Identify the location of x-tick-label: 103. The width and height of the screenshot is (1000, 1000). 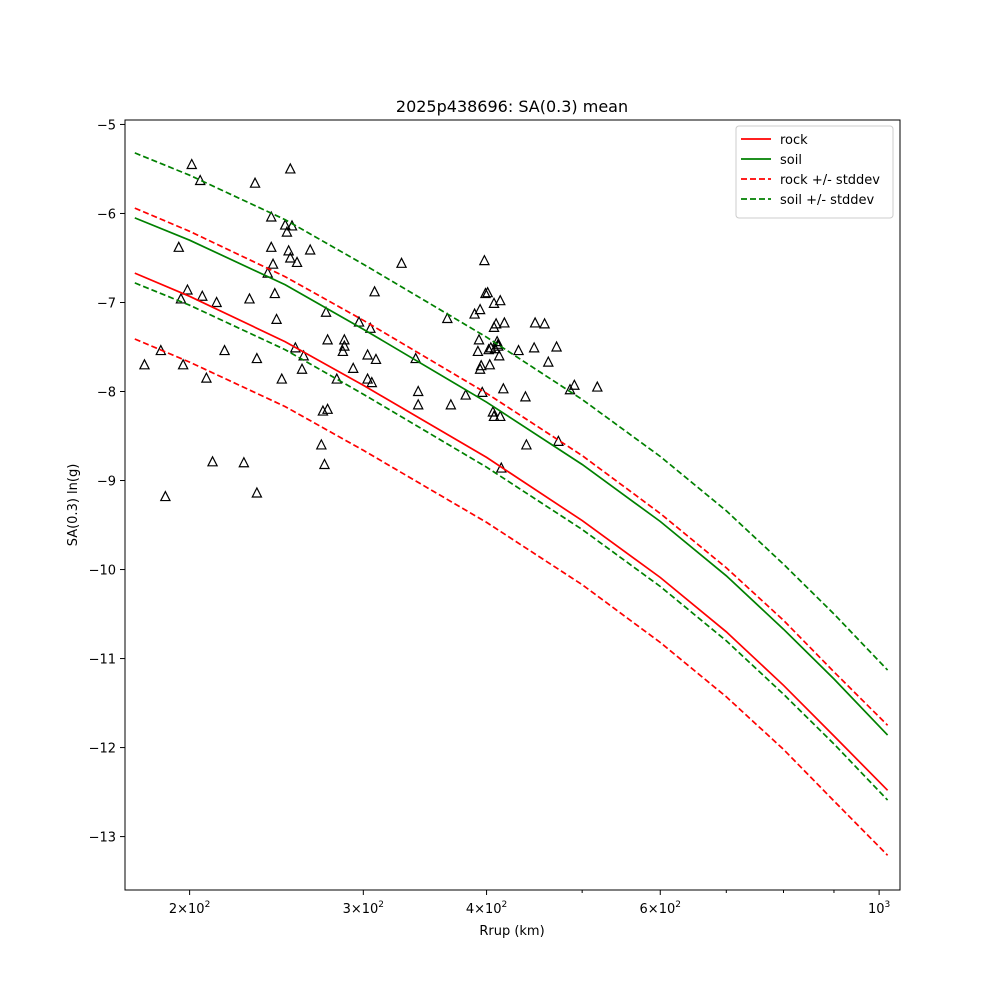
(879, 908).